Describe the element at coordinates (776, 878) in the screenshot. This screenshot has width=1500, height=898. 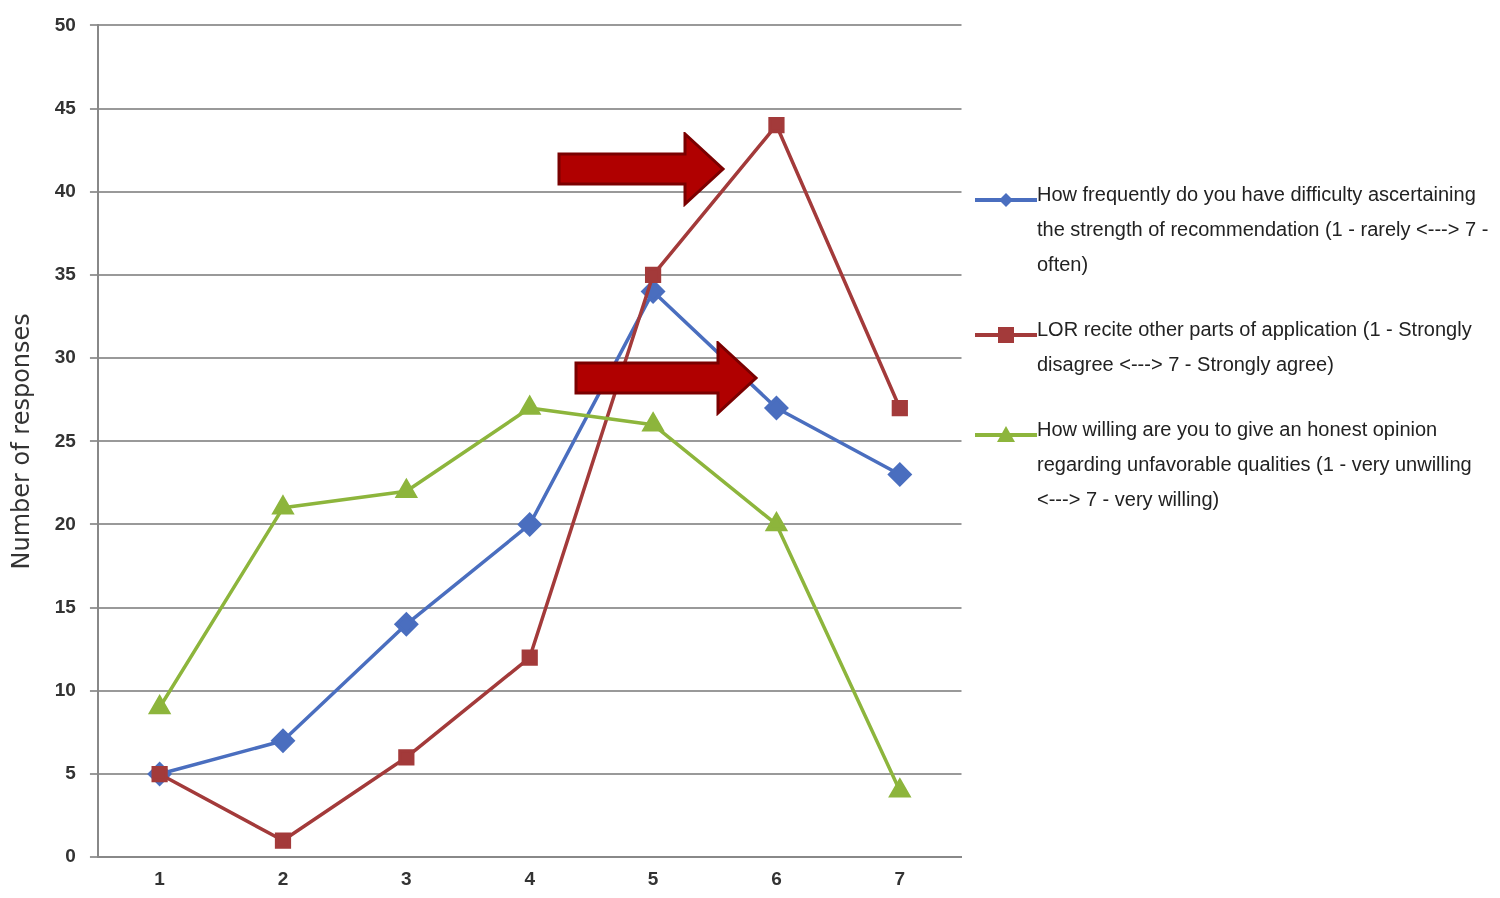
I see `x-tick-label: 6` at that location.